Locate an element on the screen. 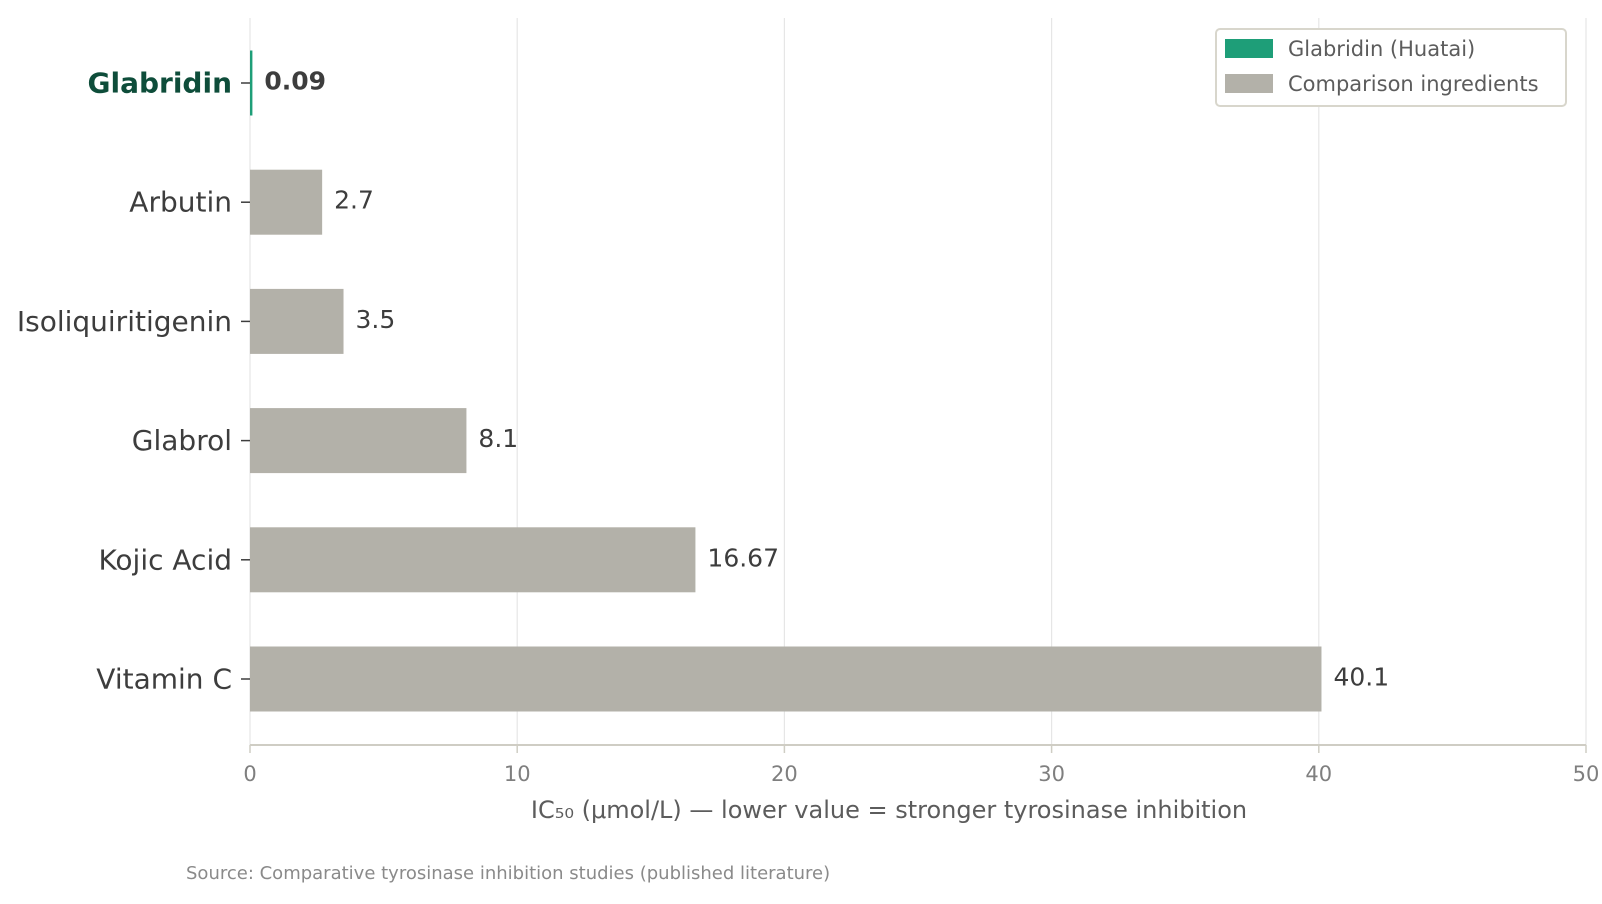 The height and width of the screenshot is (904, 1602). legend-frame is located at coordinates (1391, 67).